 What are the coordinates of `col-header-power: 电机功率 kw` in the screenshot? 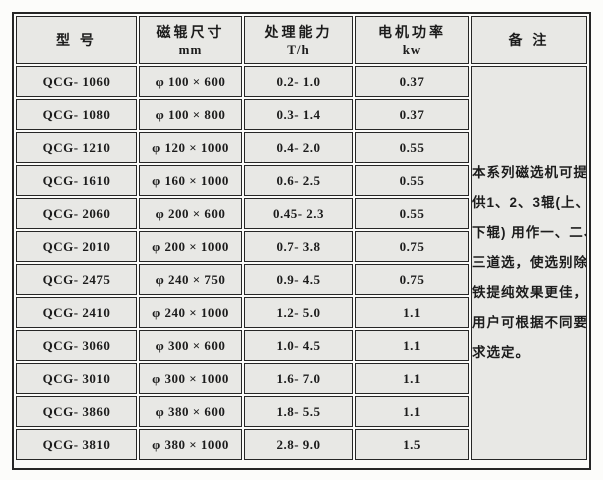 It's located at (412, 40).